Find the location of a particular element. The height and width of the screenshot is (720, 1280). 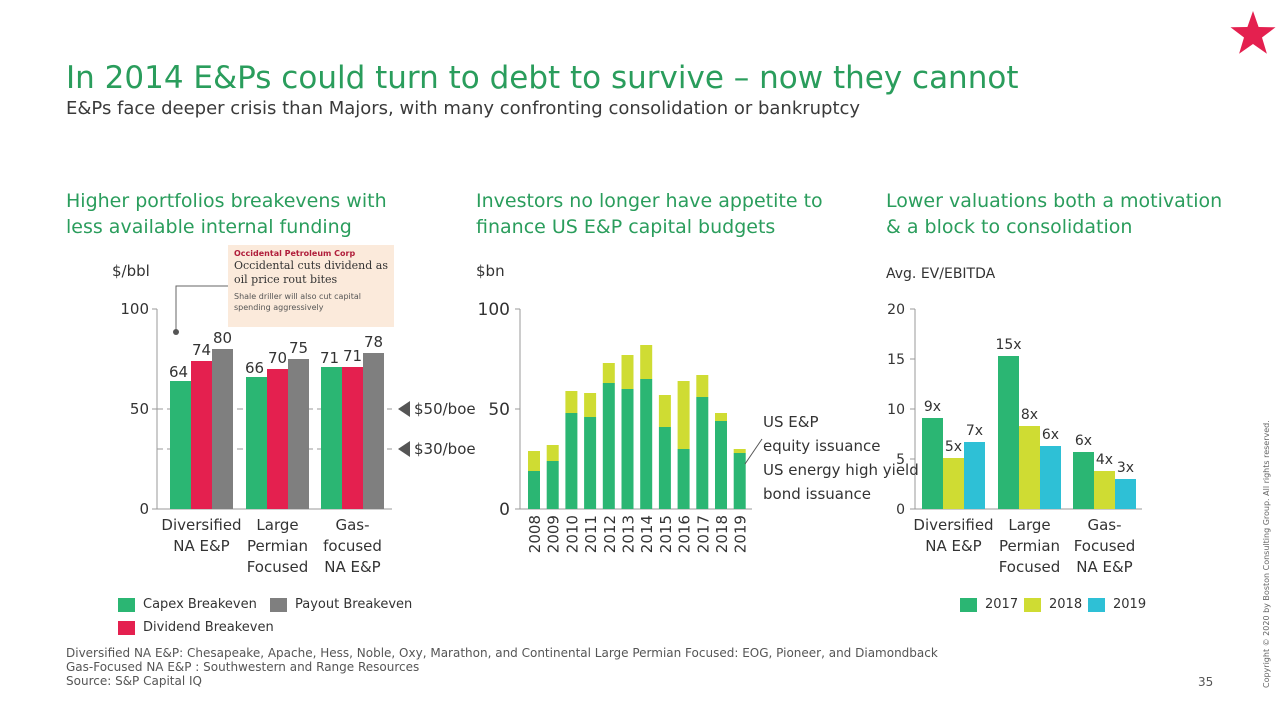

price-marker-30: $30/boe is located at coordinates (437, 449).